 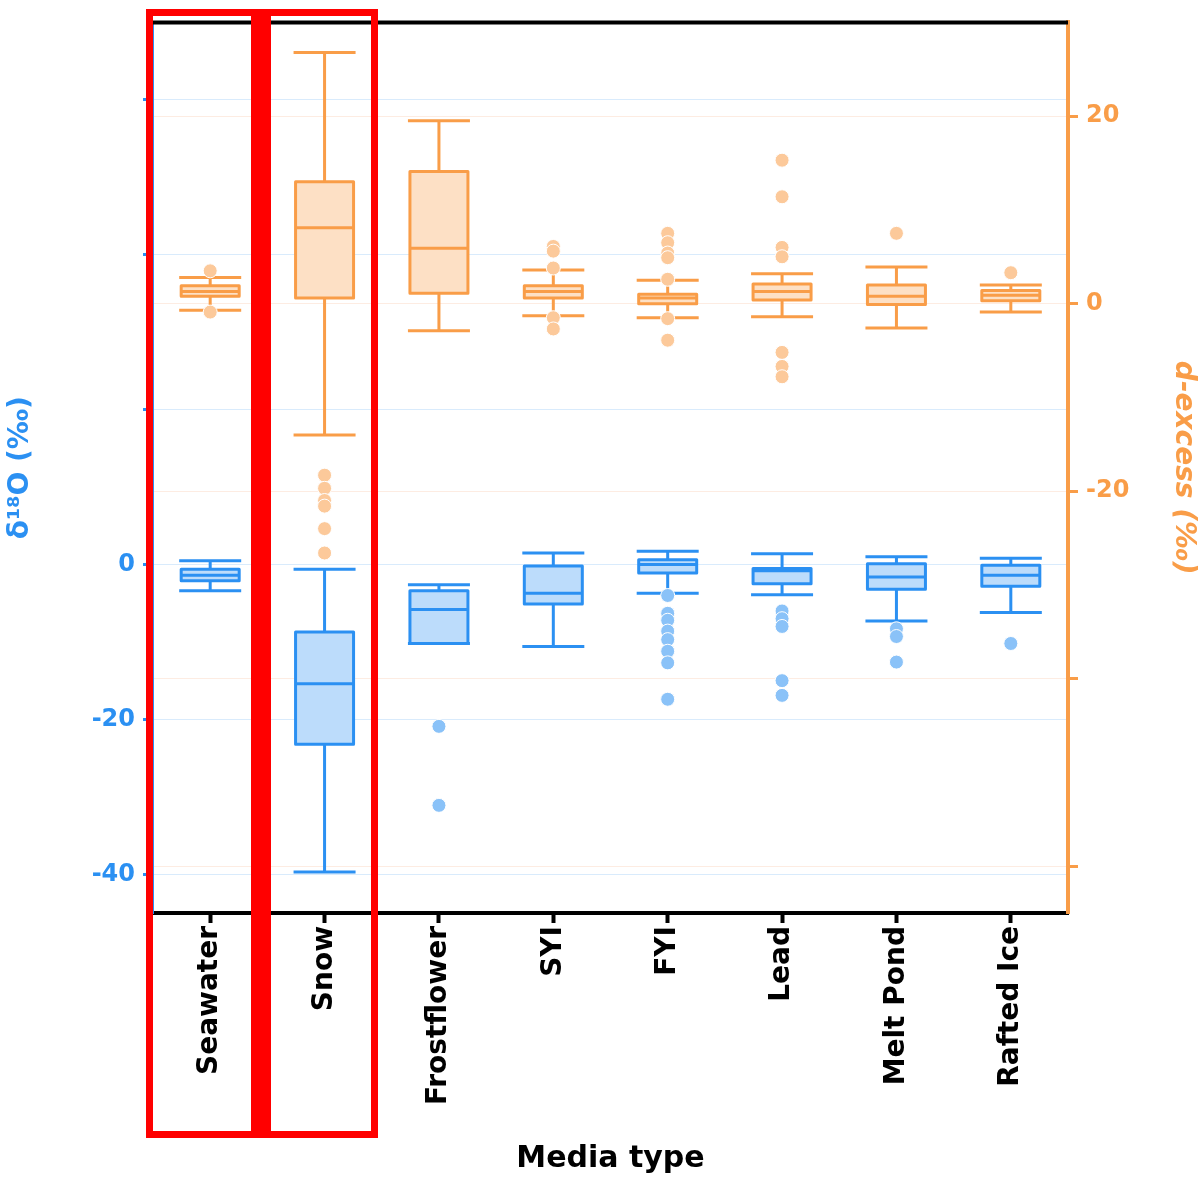 I want to click on y2-tick-label: 20, so click(x=1103, y=114).